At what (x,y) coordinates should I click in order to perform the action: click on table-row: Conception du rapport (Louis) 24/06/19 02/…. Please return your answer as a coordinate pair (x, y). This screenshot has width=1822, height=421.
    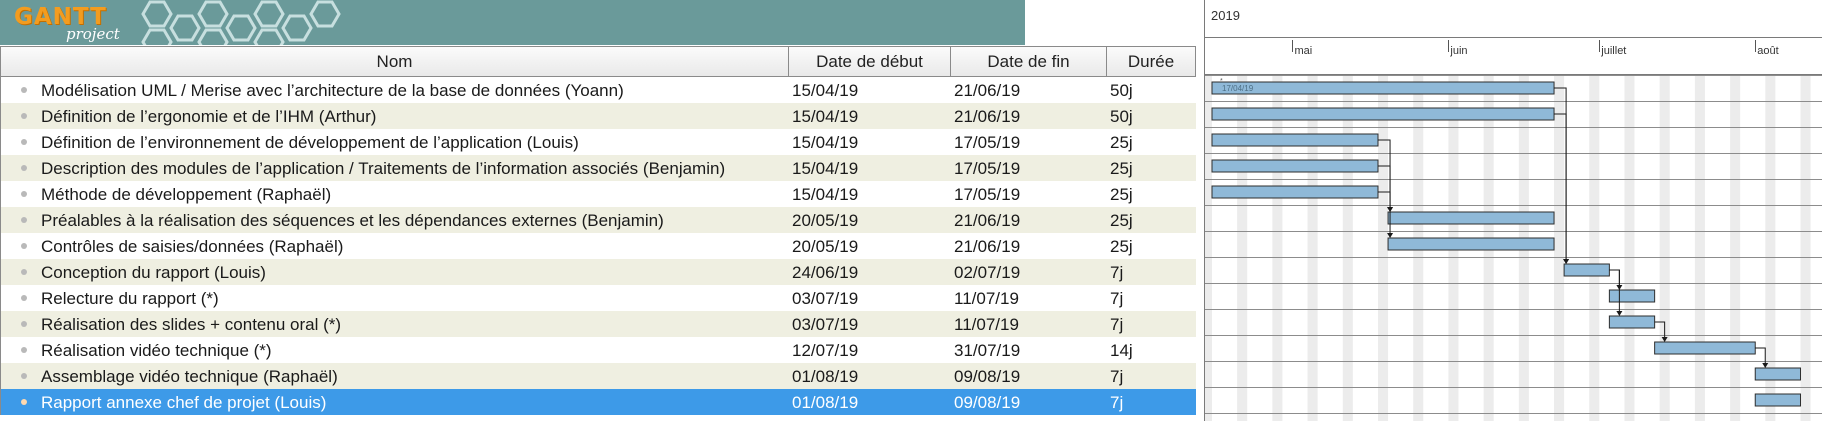
    Looking at the image, I should click on (598, 272).